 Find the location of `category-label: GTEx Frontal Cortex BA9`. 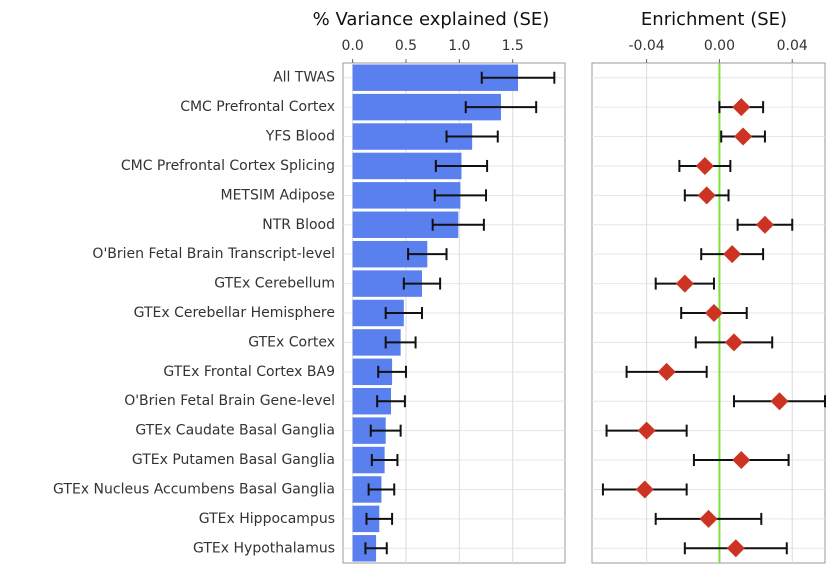

category-label: GTEx Frontal Cortex BA9 is located at coordinates (249, 372).